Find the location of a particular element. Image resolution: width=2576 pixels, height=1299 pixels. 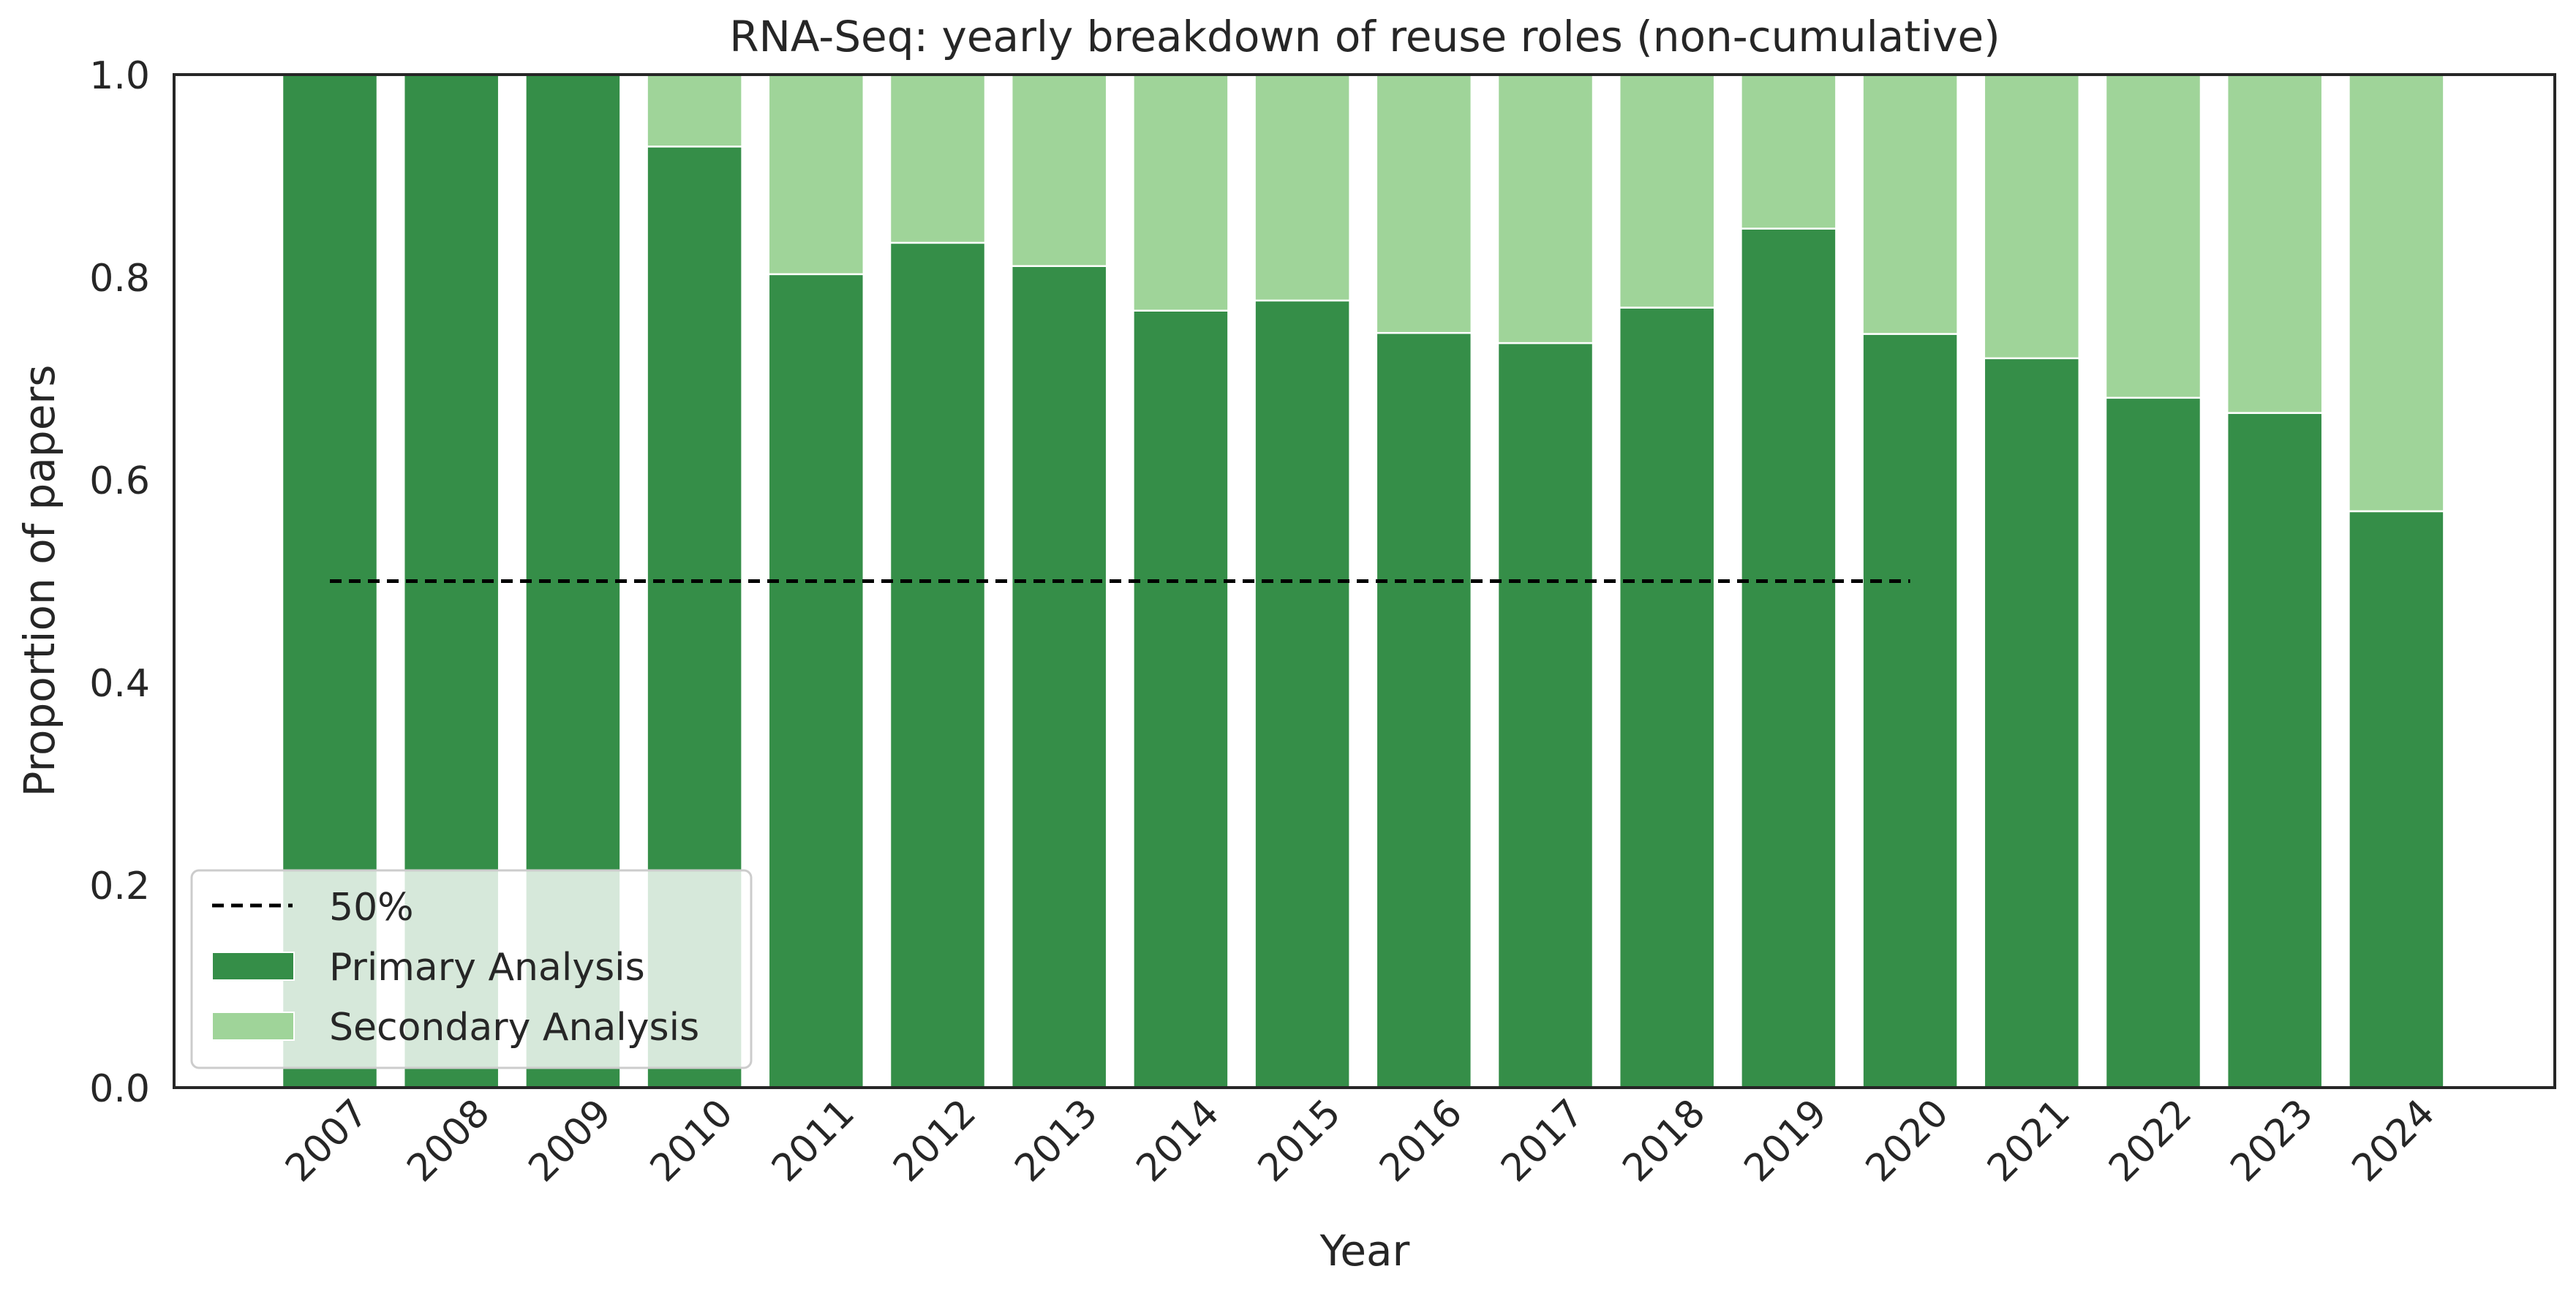

bar-secondary-2011 is located at coordinates (816, 175).